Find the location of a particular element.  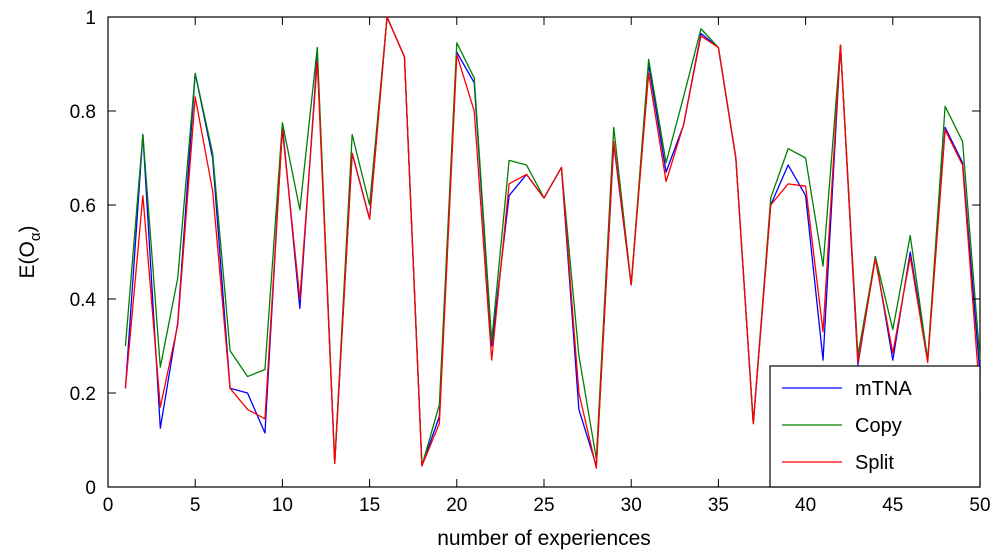

x-tick-label: 10 is located at coordinates (282, 505).